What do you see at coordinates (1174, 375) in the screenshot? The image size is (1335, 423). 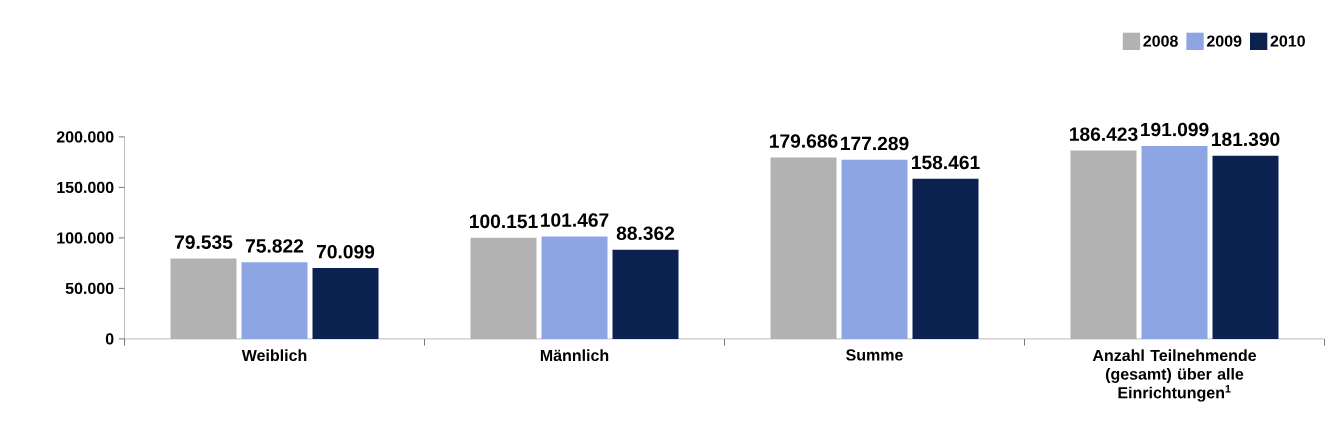 I see `x-tick-label: Anzahl Teilnehmende (gesamt) über alle Einrichtungen$^{1}$` at bounding box center [1174, 375].